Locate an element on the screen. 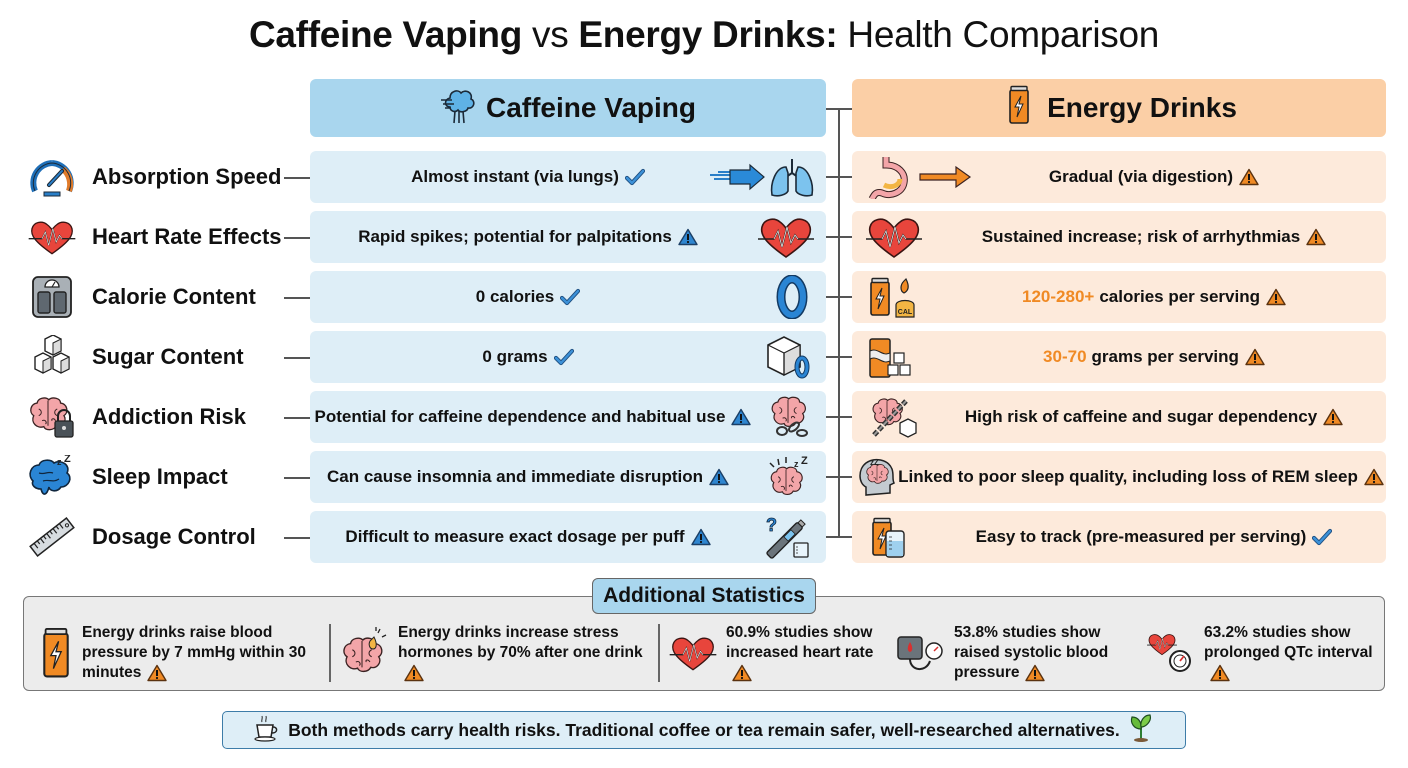 The width and height of the screenshot is (1408, 768). cell-text: 0 grams is located at coordinates (515, 356).